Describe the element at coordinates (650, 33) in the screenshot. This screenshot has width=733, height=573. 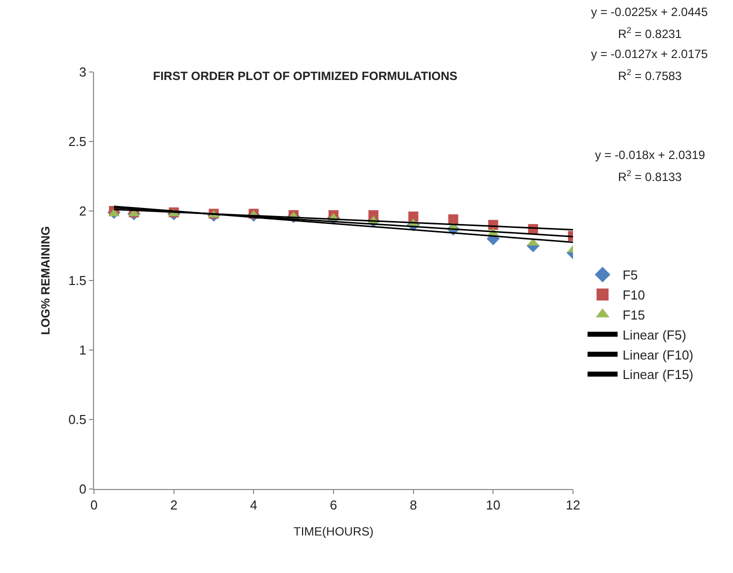
I see `text: R$^{2}$ = 0.8231` at that location.